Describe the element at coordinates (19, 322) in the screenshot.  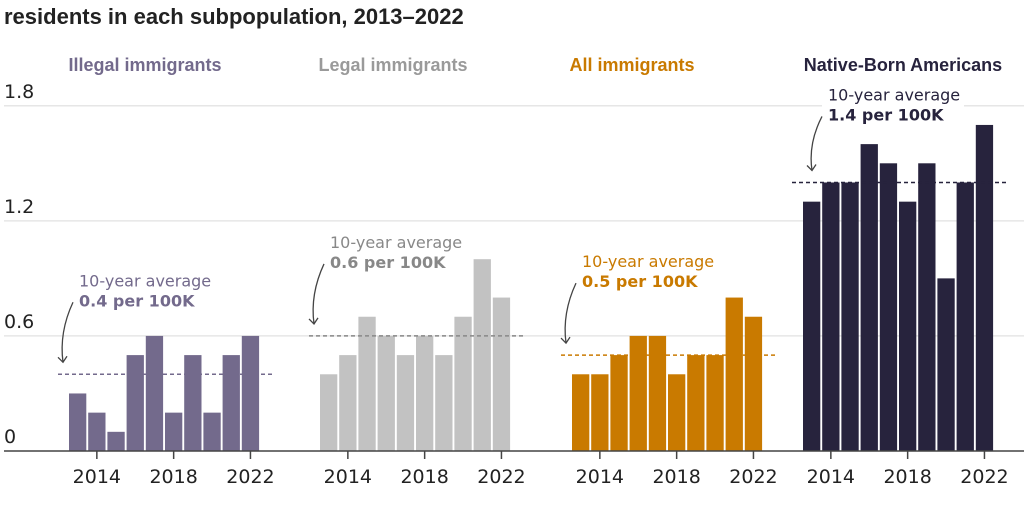
I see `y-tick-label: 0.6` at that location.